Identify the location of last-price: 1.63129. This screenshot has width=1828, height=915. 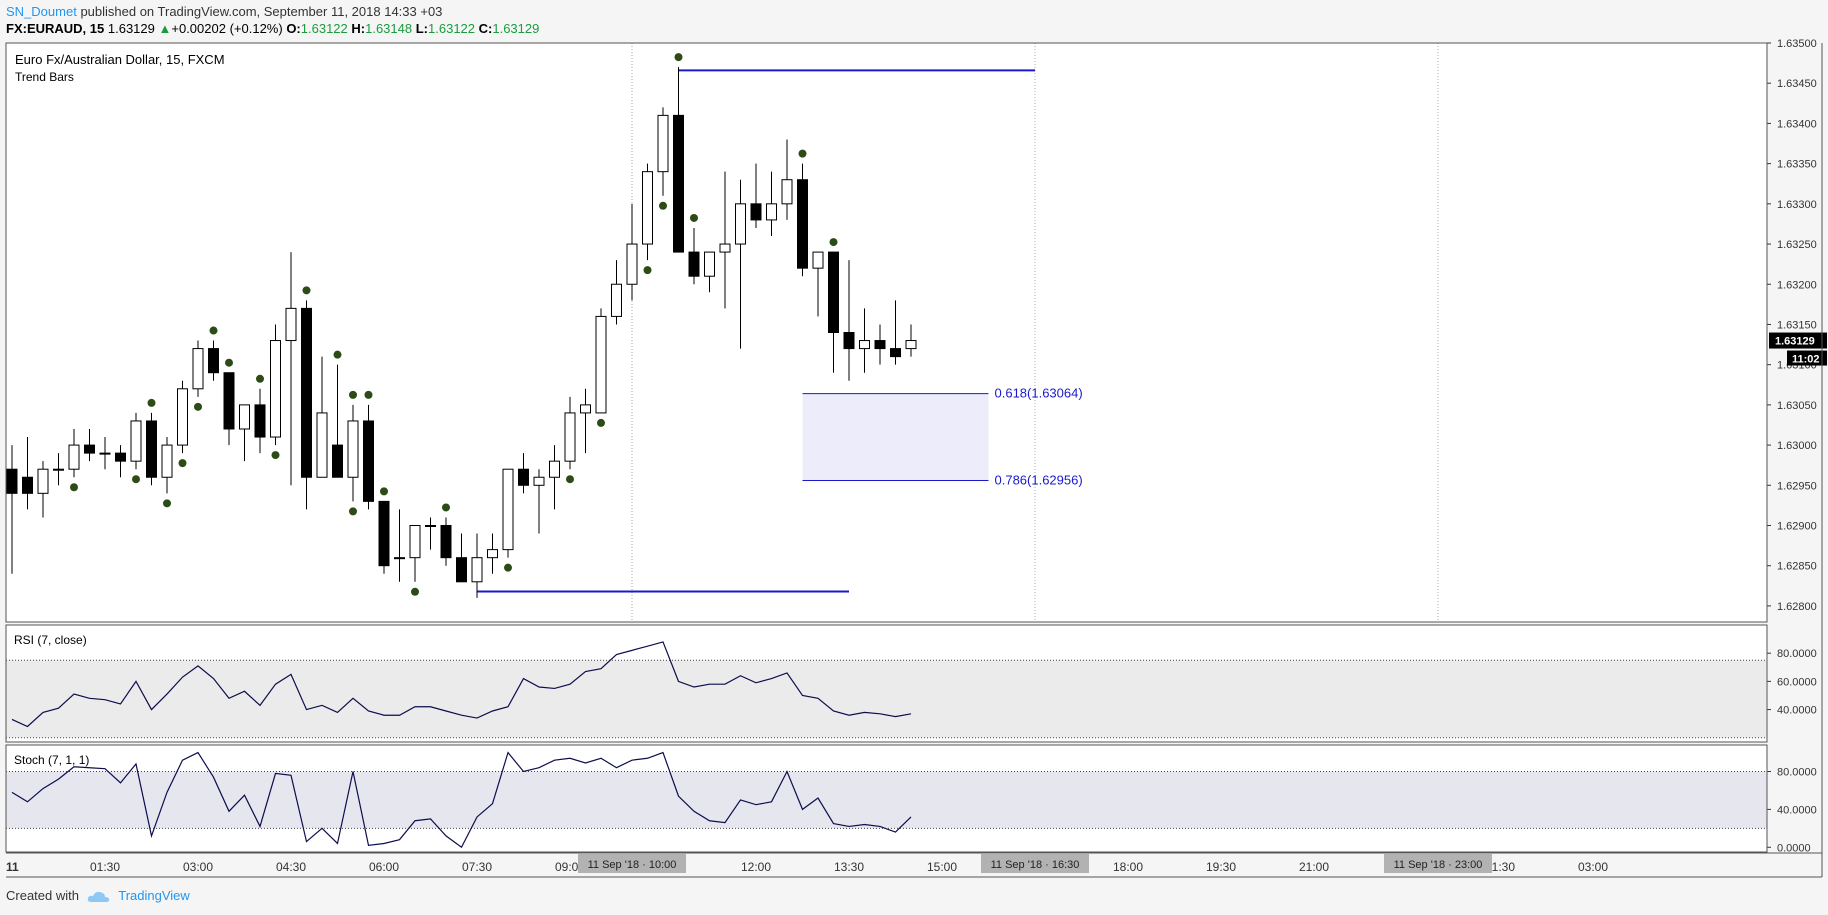
(131, 28).